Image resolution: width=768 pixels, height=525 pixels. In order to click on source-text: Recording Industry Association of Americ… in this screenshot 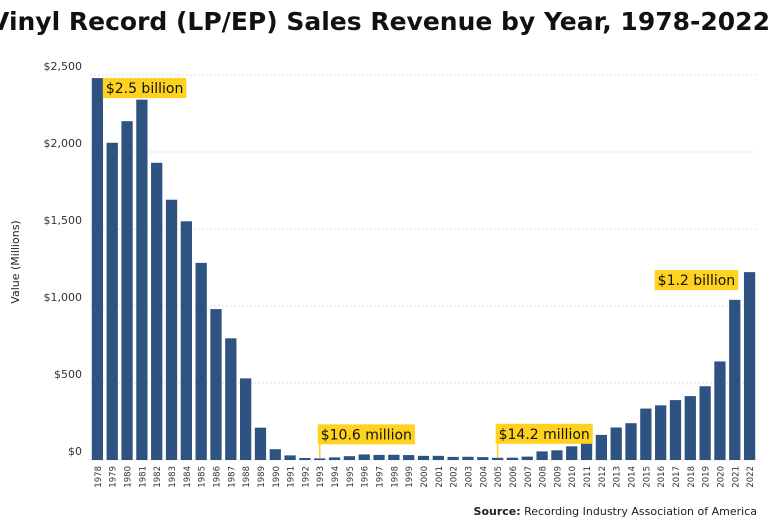, I will do `click(640, 511)`.